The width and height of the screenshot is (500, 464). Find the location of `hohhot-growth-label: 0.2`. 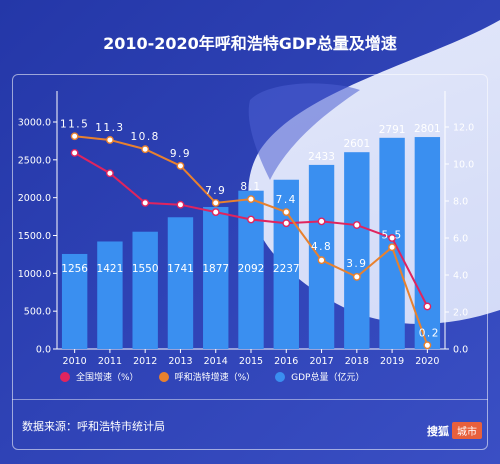

hohhot-growth-label: 0.2 is located at coordinates (429, 333).